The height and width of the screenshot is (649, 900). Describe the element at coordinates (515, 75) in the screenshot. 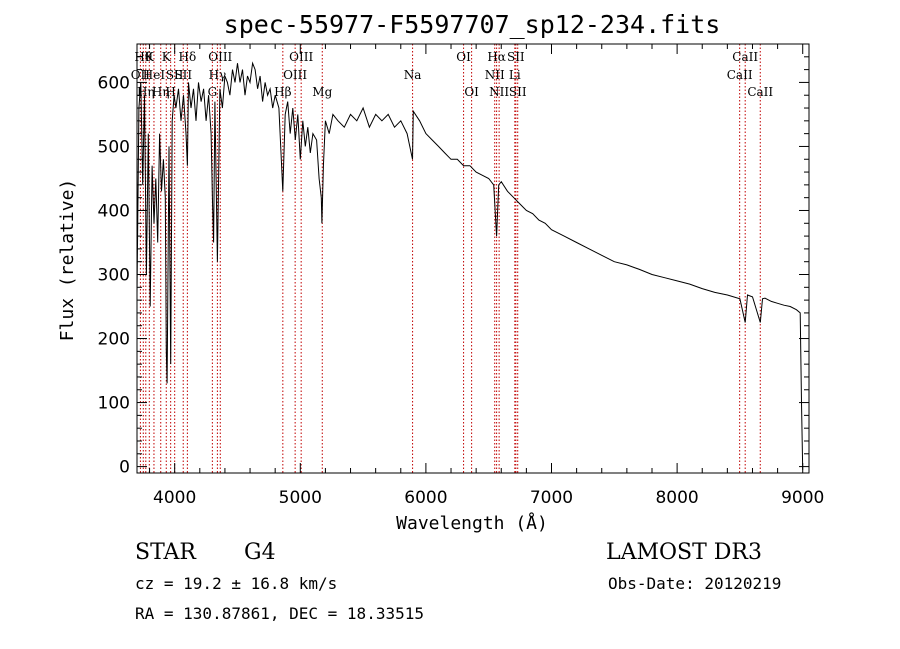

I see `line-label: Li` at that location.